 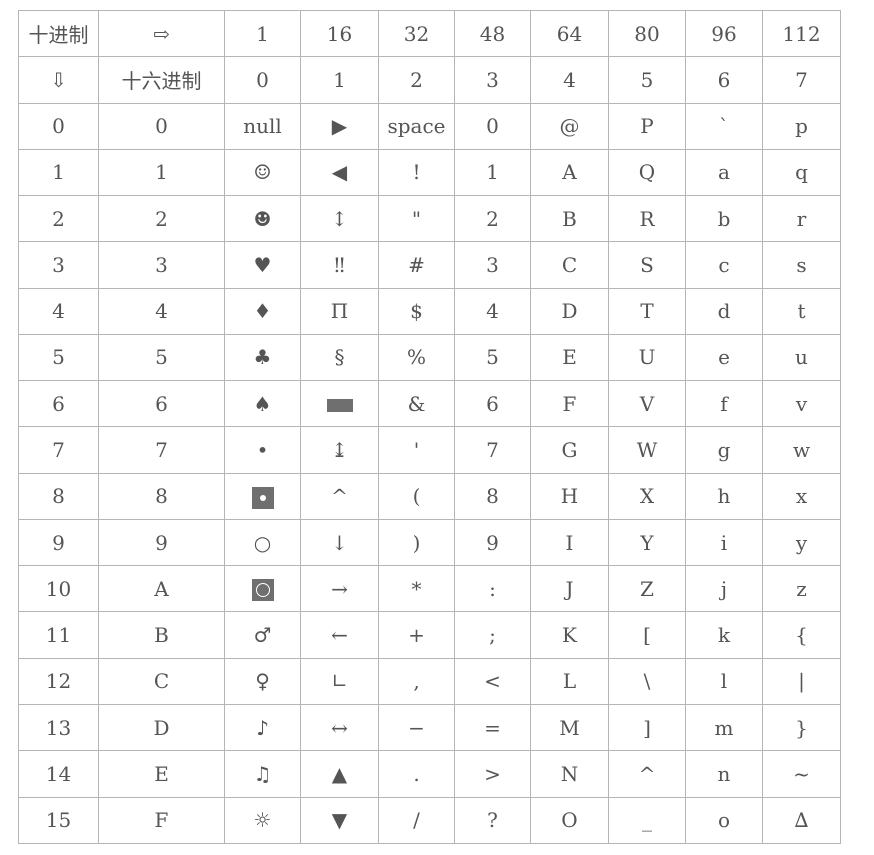 What do you see at coordinates (724, 681) in the screenshot?
I see `character-cell: l` at bounding box center [724, 681].